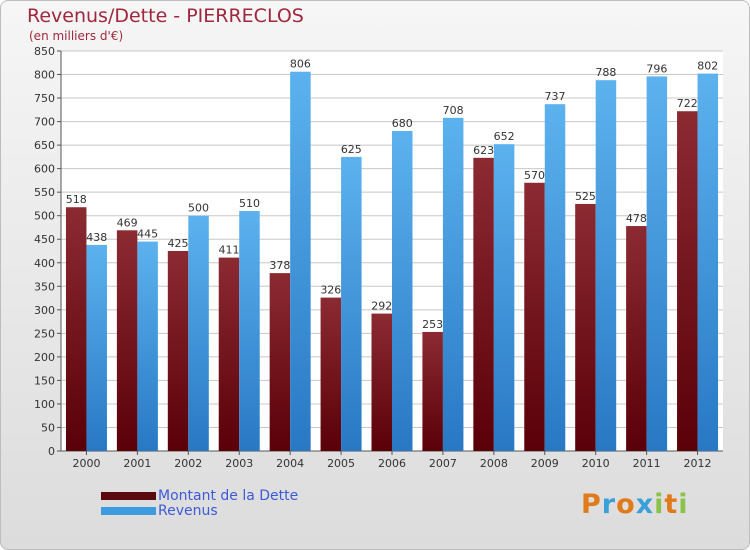  What do you see at coordinates (609, 504) in the screenshot?
I see `logo-letter: r` at bounding box center [609, 504].